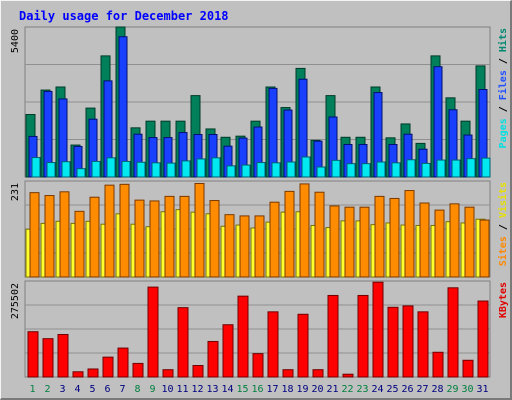  Describe the element at coordinates (287, 389) in the screenshot. I see `x-label-day-18: 18` at that location.